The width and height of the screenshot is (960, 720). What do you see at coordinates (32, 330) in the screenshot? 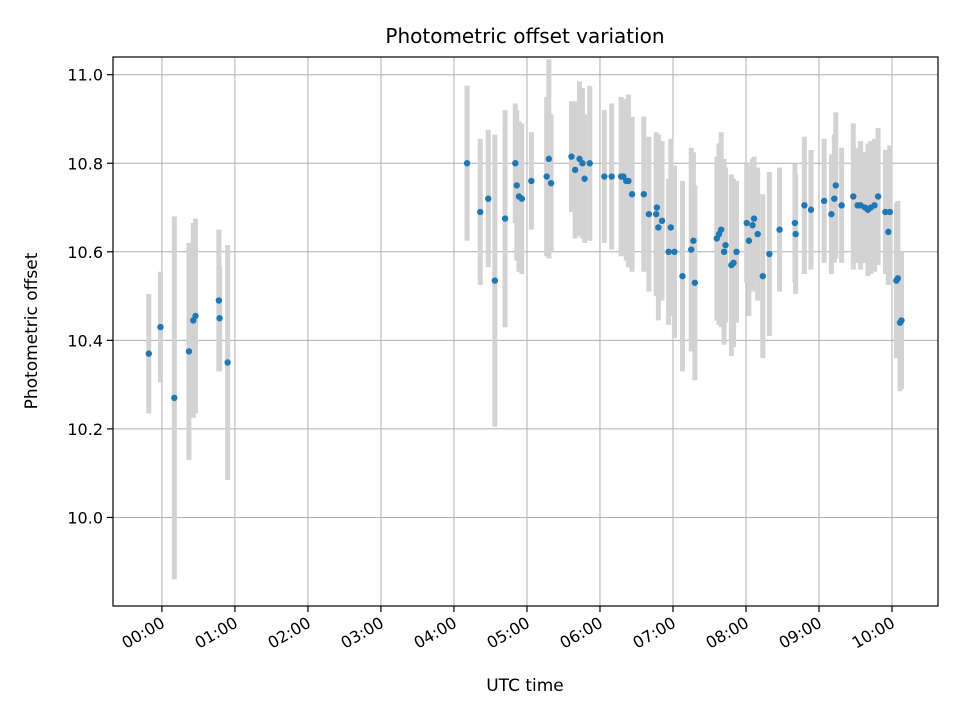
I see `y-axis-label: Photometric offset` at bounding box center [32, 330].